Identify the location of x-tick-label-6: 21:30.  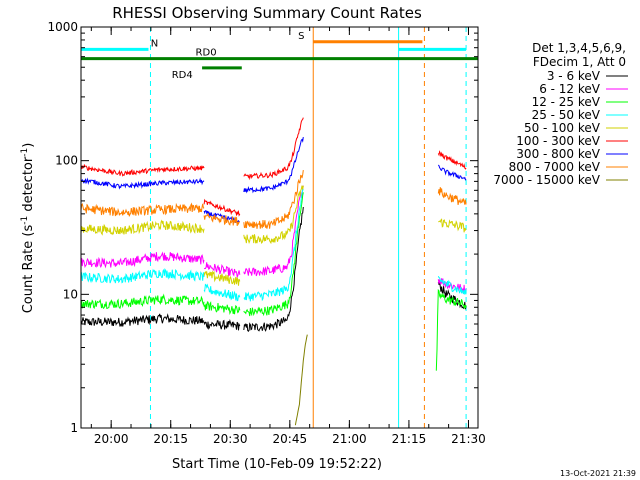
(468, 439).